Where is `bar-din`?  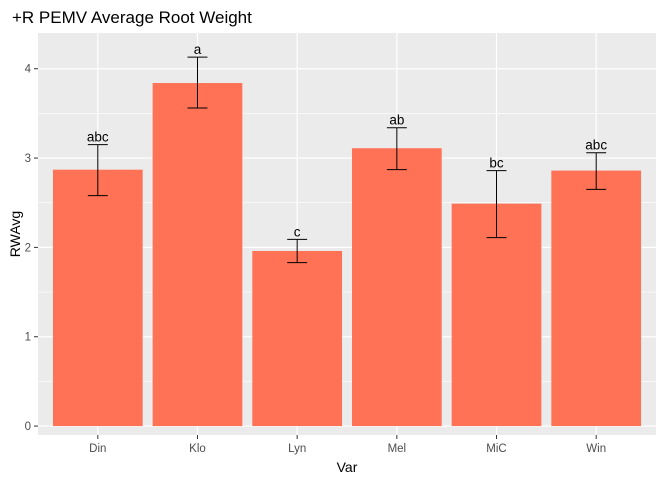
bar-din is located at coordinates (97, 298).